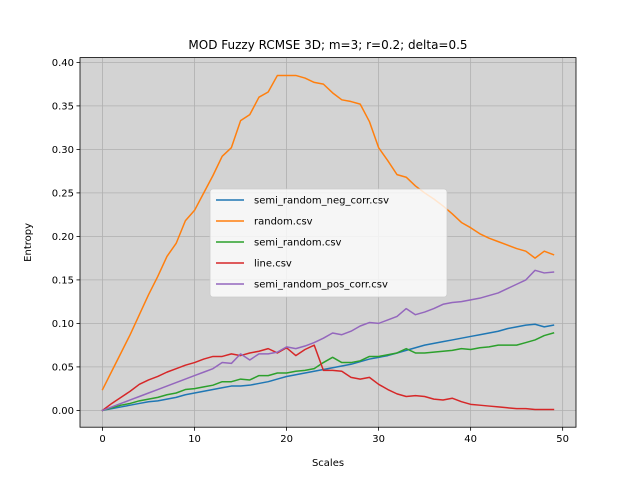  Describe the element at coordinates (378, 439) in the screenshot. I see `x-tick-label: 30` at that location.